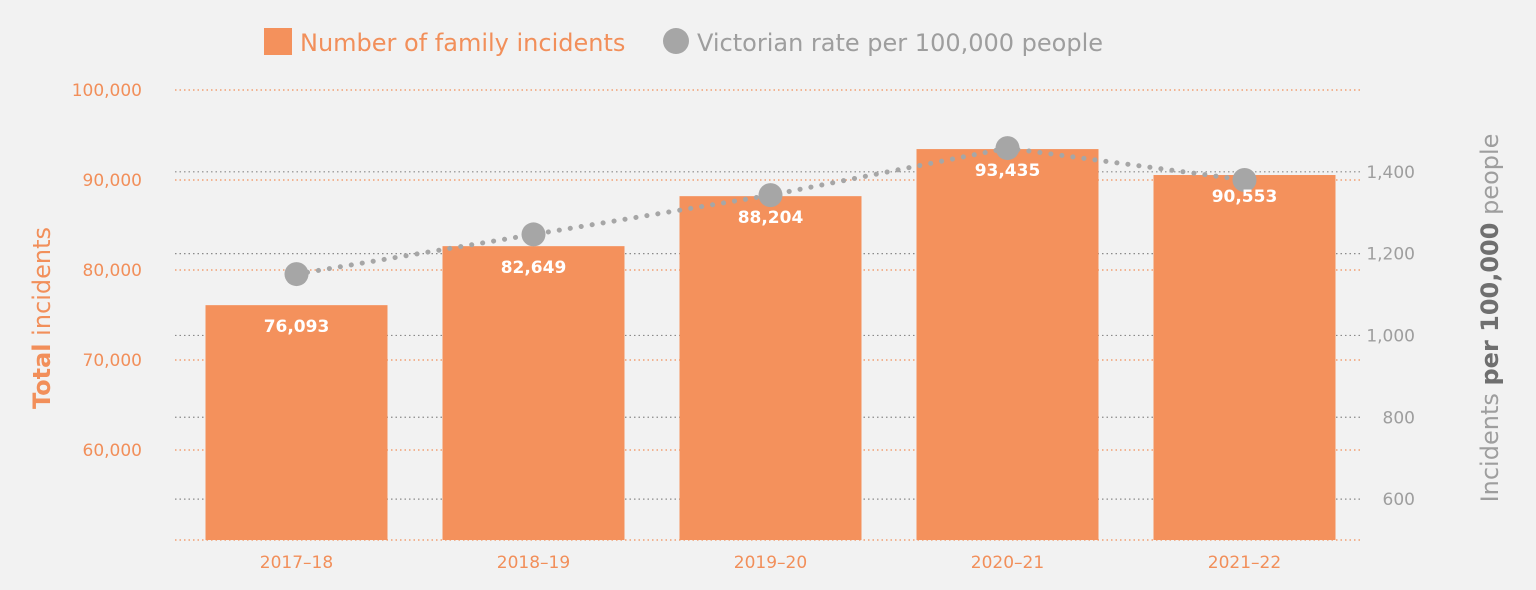 Image resolution: width=1536 pixels, height=590 pixels. Describe the element at coordinates (1390, 173) in the screenshot. I see `right-tick-label: 1,400` at that location.